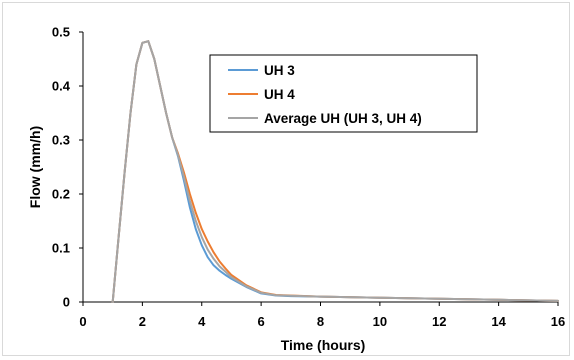 The height and width of the screenshot is (360, 574). Describe the element at coordinates (82, 321) in the screenshot. I see `x-tick-label: 0` at that location.